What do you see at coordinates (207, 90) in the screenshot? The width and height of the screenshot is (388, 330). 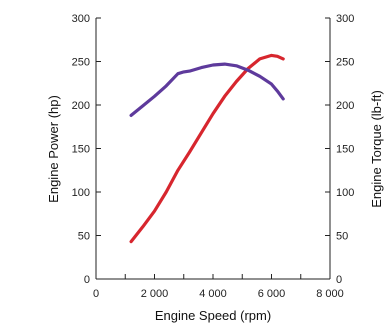 I see `torque-curve-line` at bounding box center [207, 90].